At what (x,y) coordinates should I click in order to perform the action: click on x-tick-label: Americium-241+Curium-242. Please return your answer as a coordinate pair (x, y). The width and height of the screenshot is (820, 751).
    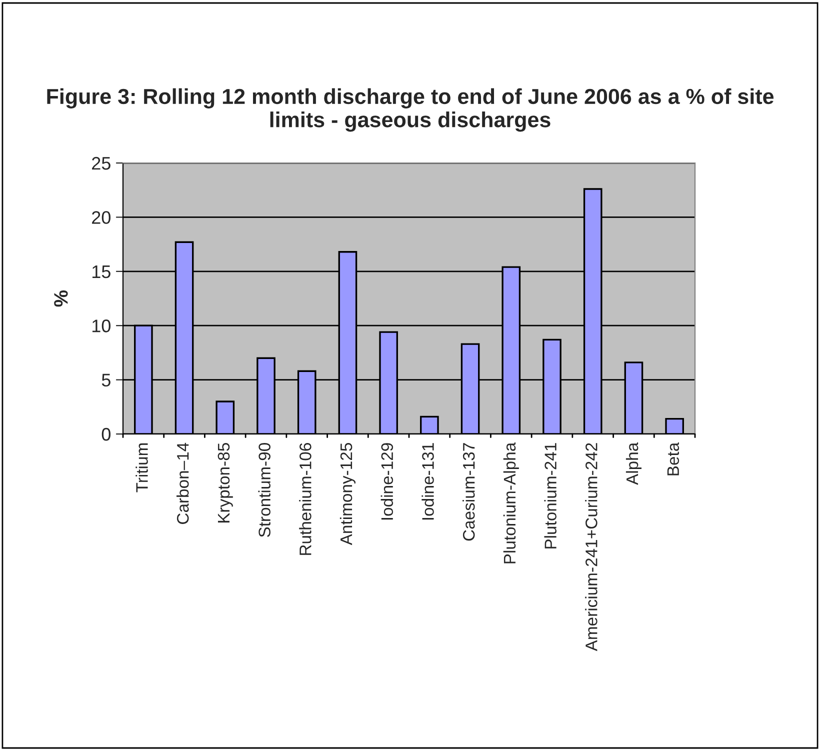
    Looking at the image, I should click on (591, 547).